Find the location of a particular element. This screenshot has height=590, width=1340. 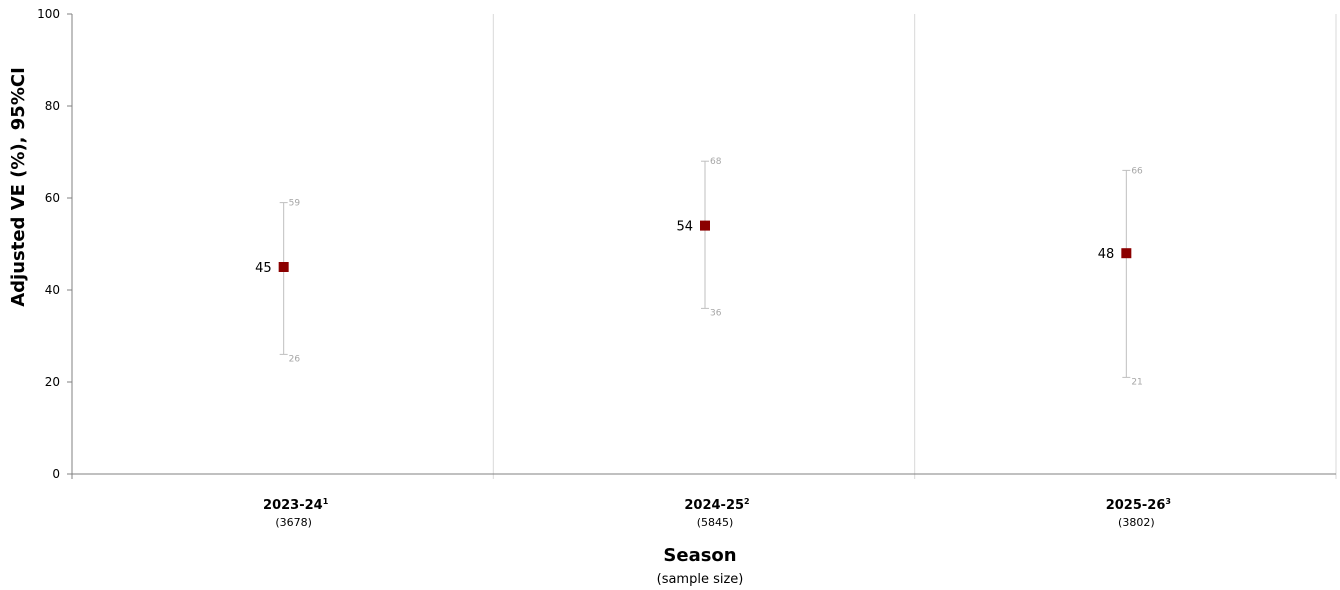

ci-lower-label: 21 is located at coordinates (1136, 382).